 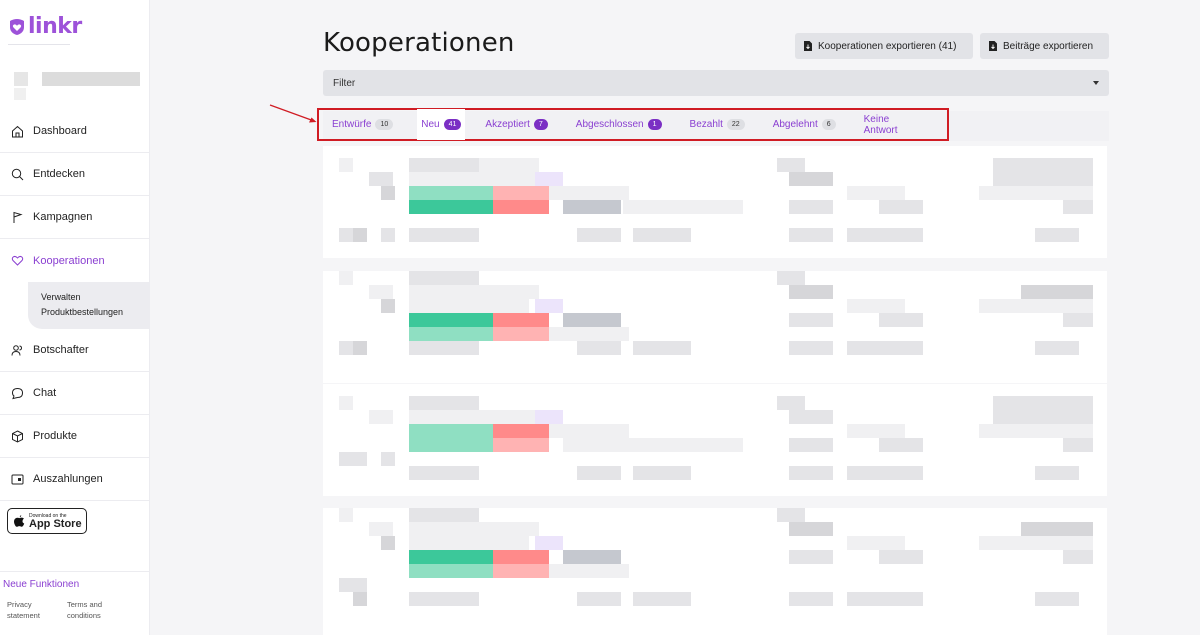 I want to click on tab-keine-antwort: Keine Antwort, so click(x=893, y=124).